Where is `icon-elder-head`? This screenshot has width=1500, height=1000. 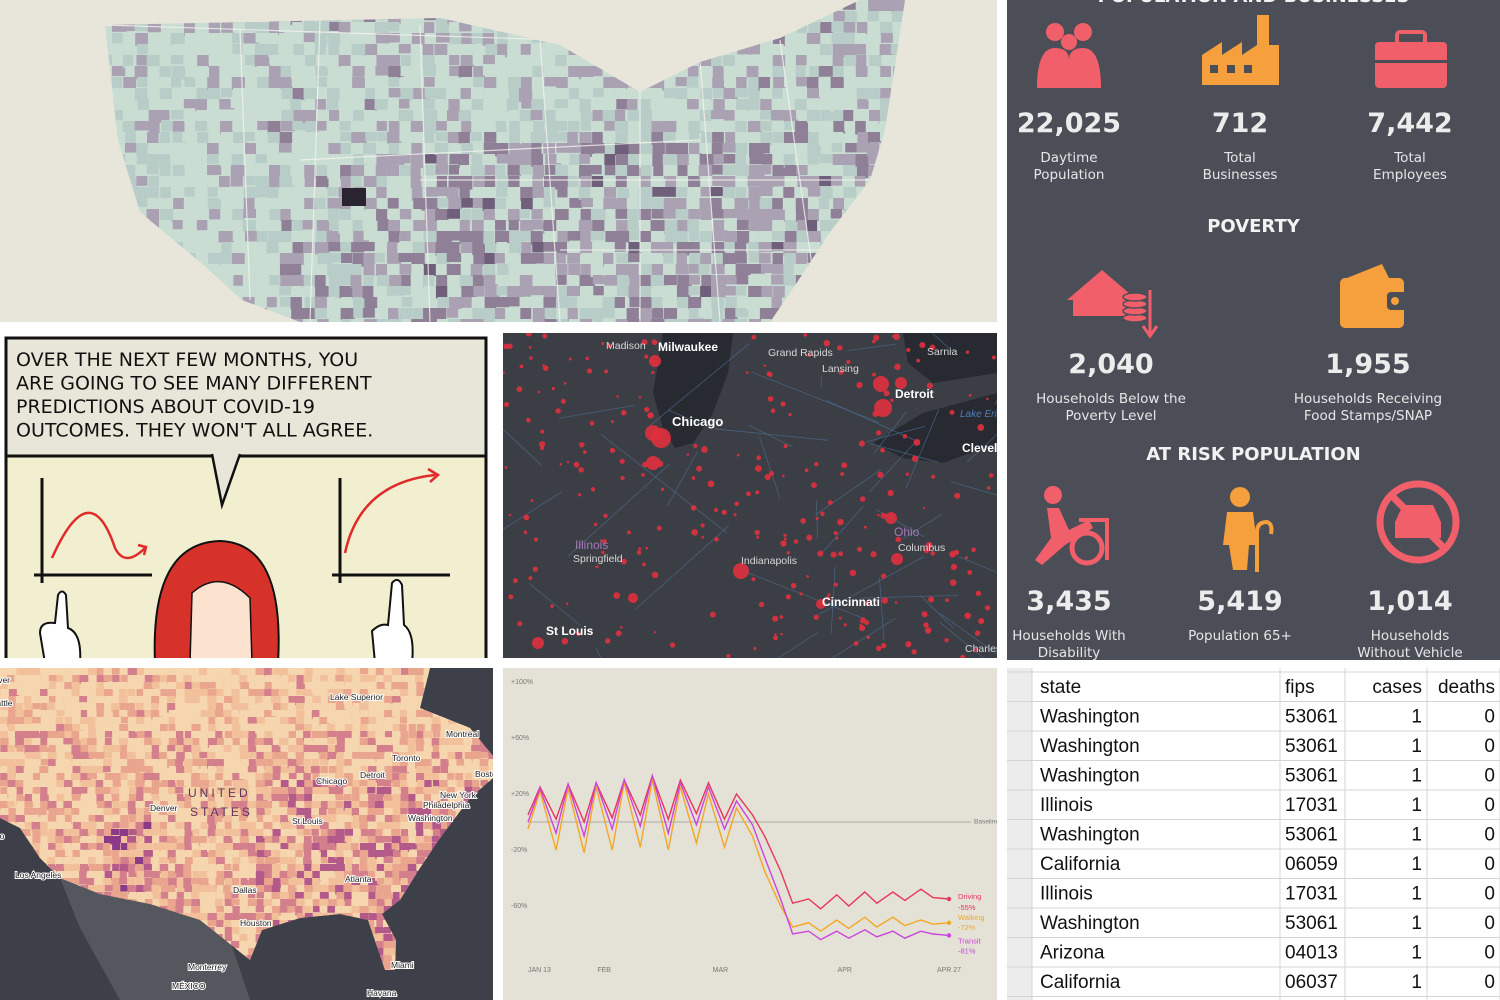 icon-elder-head is located at coordinates (1240, 497).